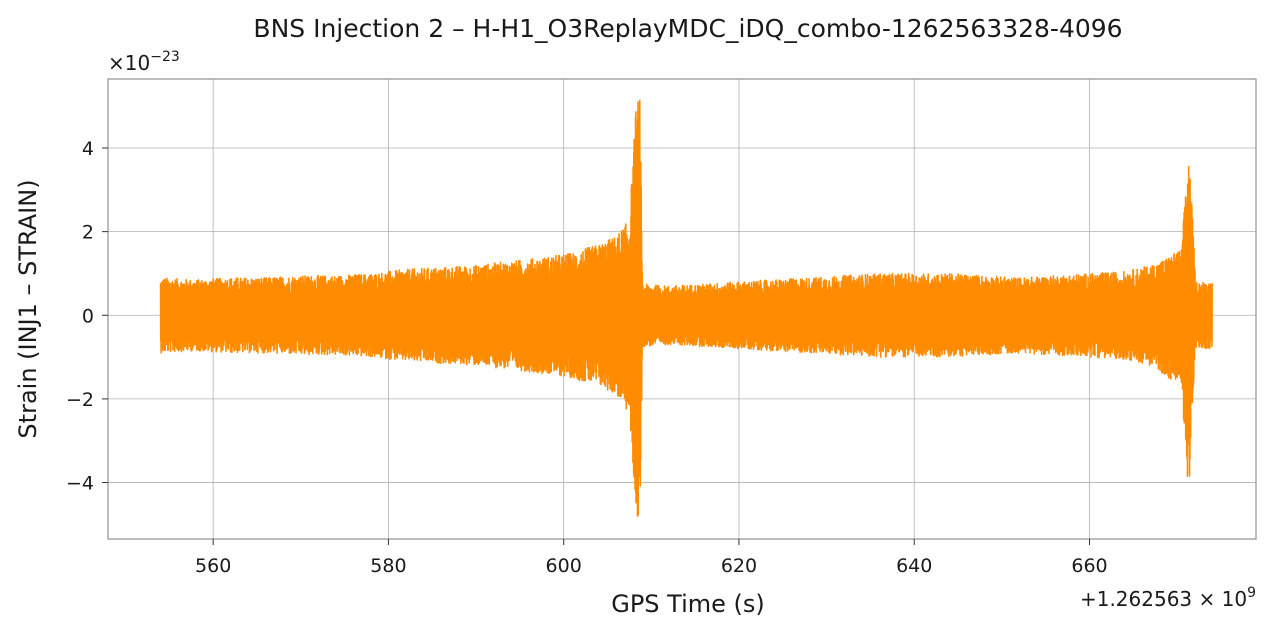  What do you see at coordinates (28, 308) in the screenshot?
I see `y-axis-title: Strain (INJ1 – STRAIN)` at bounding box center [28, 308].